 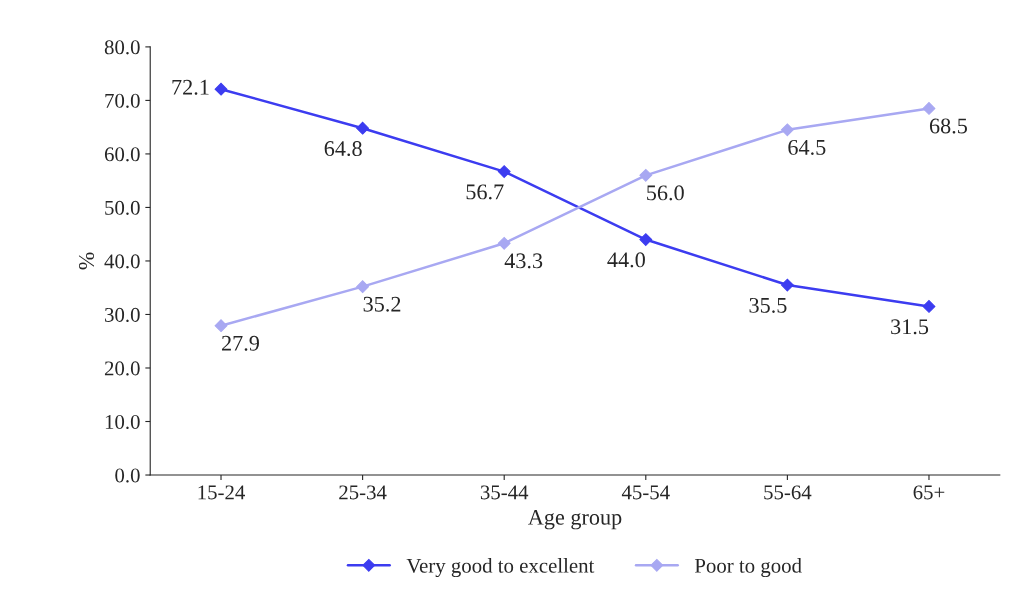 I want to click on data-label: 56.7, so click(x=485, y=192).